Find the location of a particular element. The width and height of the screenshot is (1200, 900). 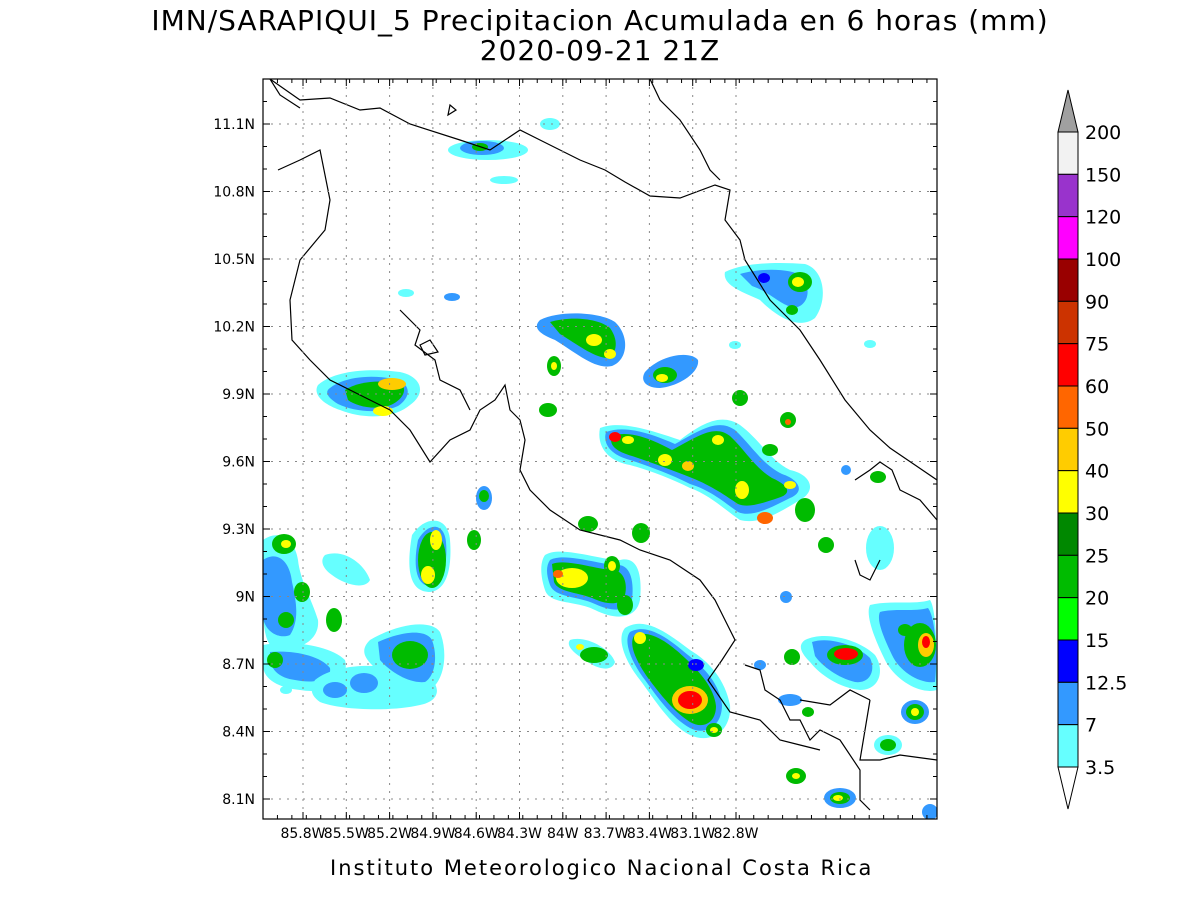

latitude-label: 8.7N is located at coordinates (238, 665).